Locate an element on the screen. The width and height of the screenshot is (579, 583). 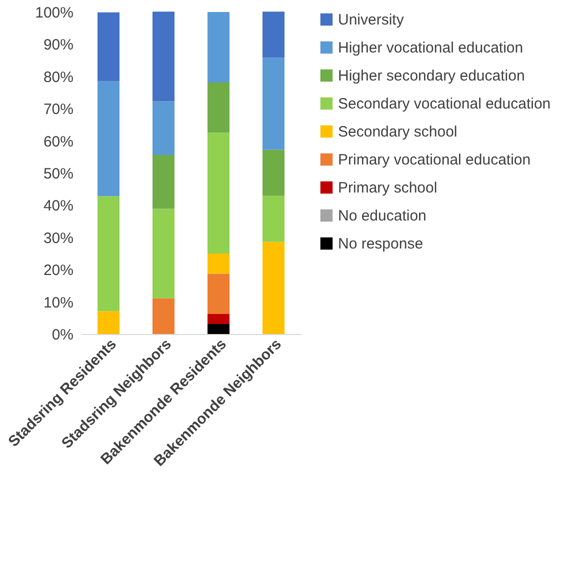
y-tick-label: 0% is located at coordinates (63, 335).